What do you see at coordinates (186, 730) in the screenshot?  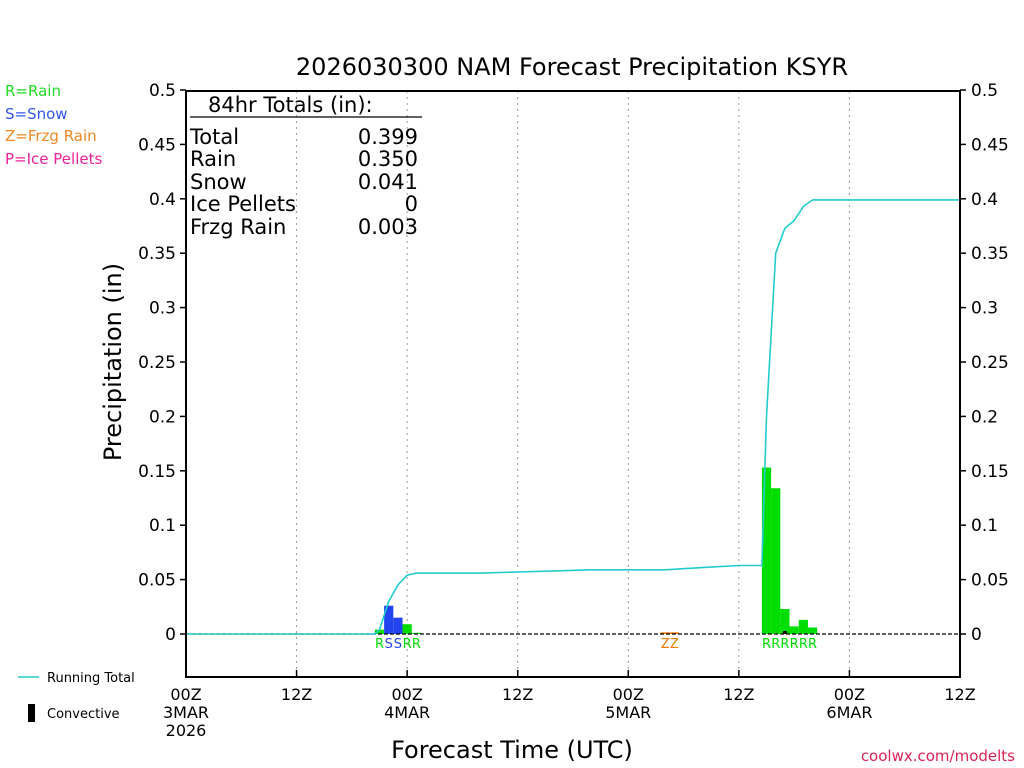 I see `x-tick-label: 2026` at bounding box center [186, 730].